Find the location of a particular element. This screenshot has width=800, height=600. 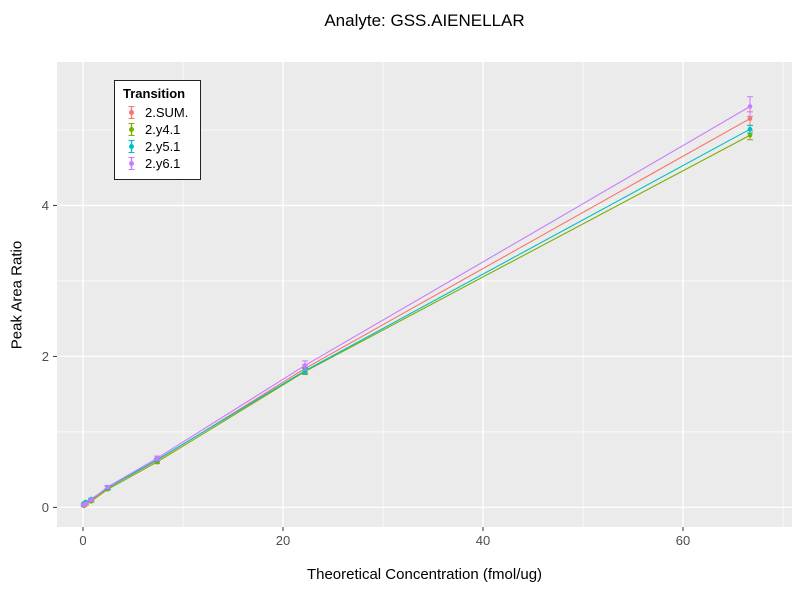

svg-text: 2 is located at coordinates (45, 356).